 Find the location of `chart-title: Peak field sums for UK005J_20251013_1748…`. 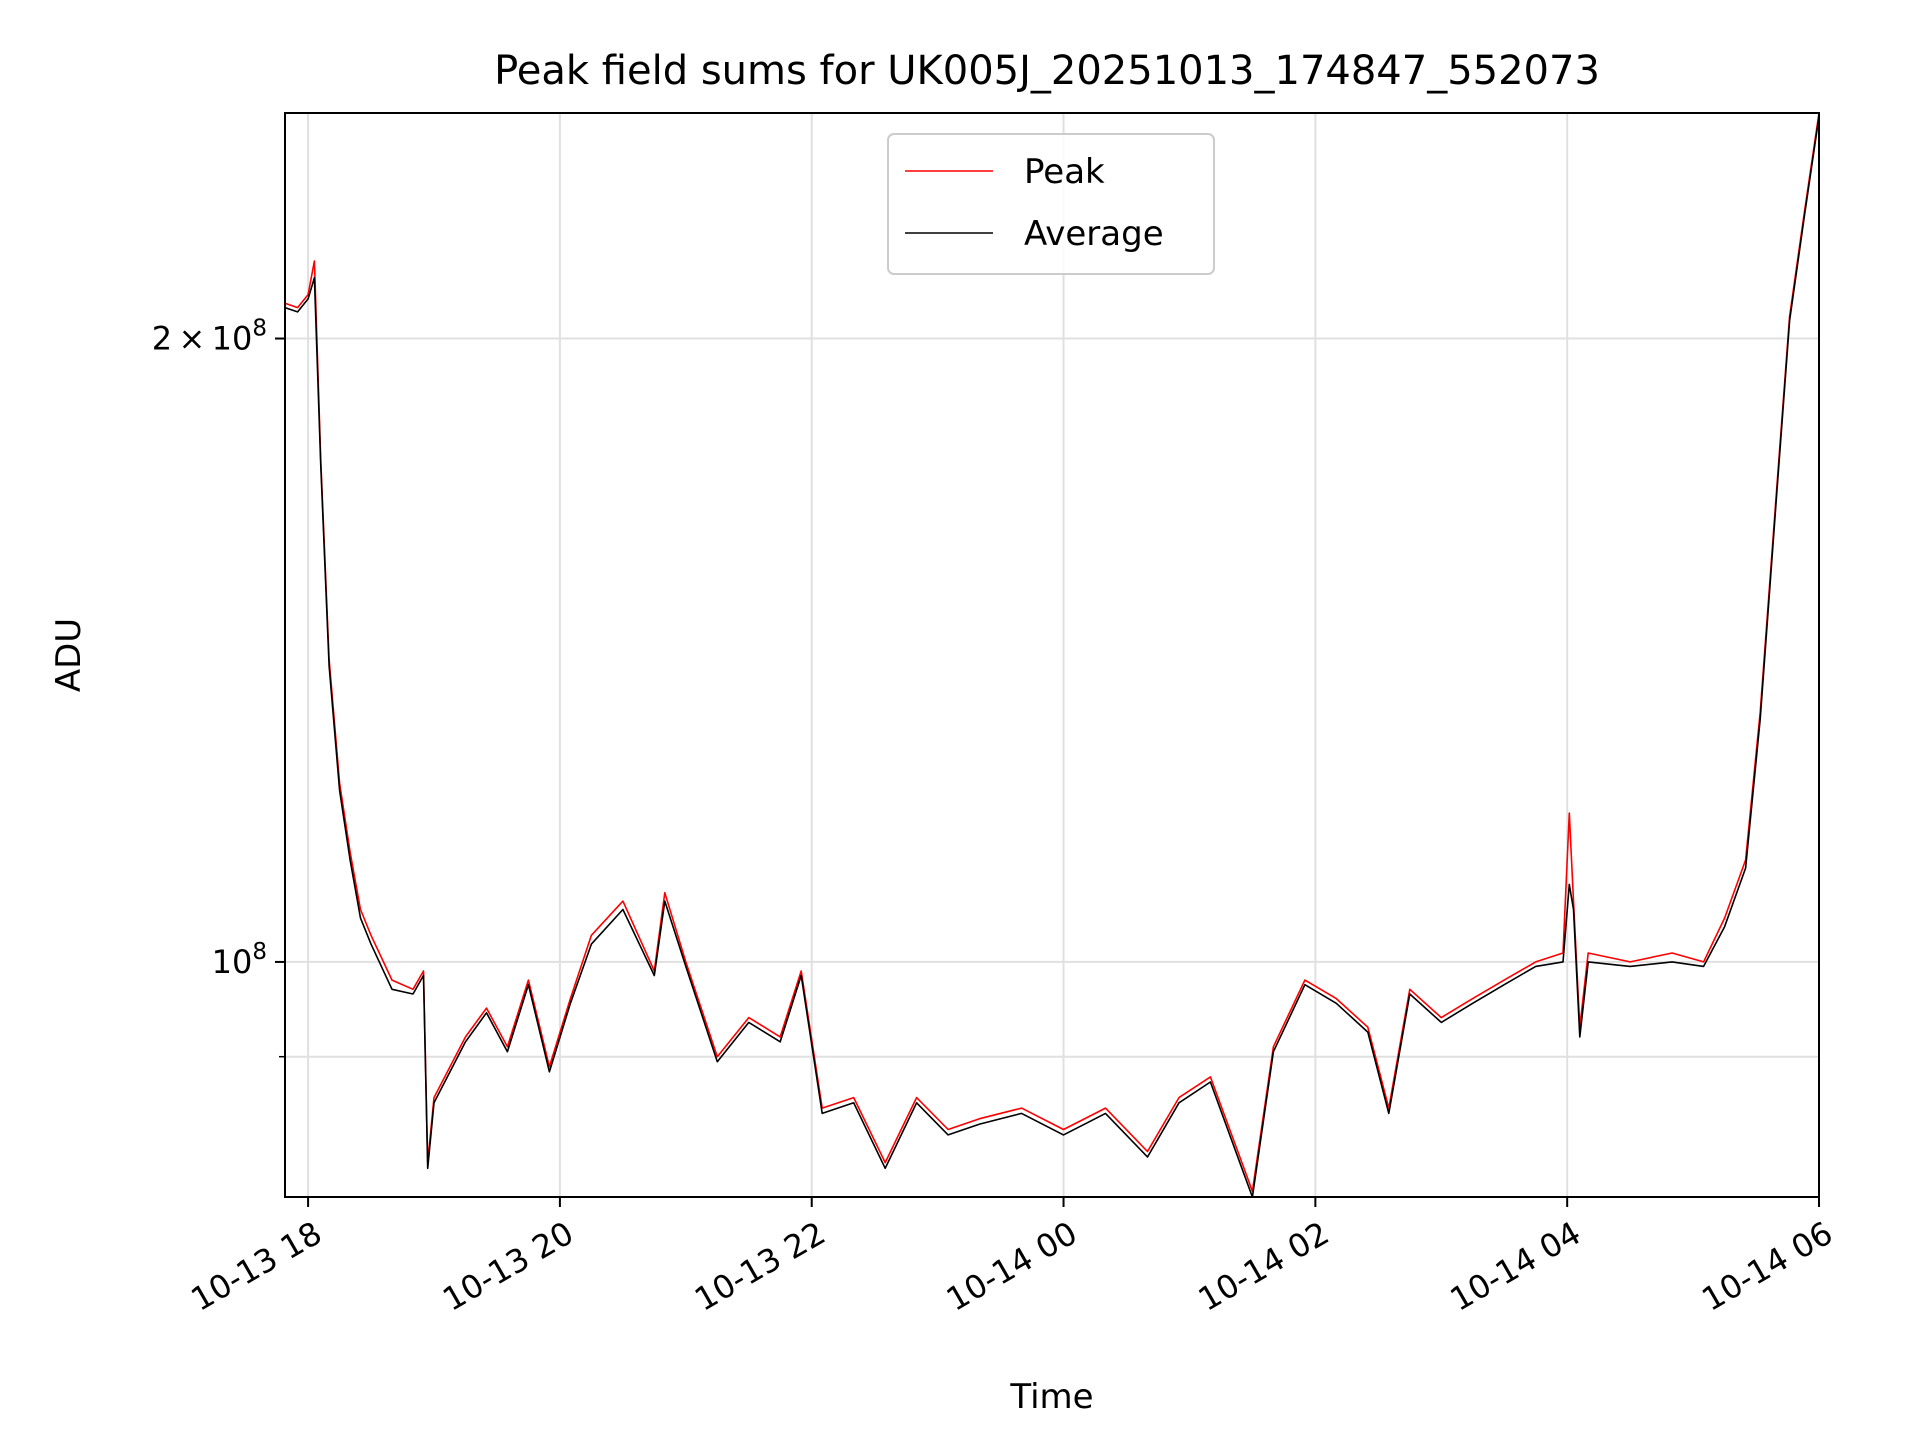

chart-title: Peak field sums for UK005J_20251013_1748… is located at coordinates (1047, 71).